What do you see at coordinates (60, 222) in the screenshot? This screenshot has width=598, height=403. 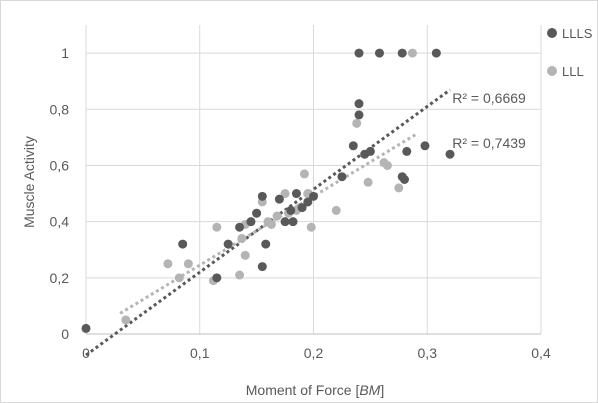 I see `y-tick-label: 0,4` at bounding box center [60, 222].